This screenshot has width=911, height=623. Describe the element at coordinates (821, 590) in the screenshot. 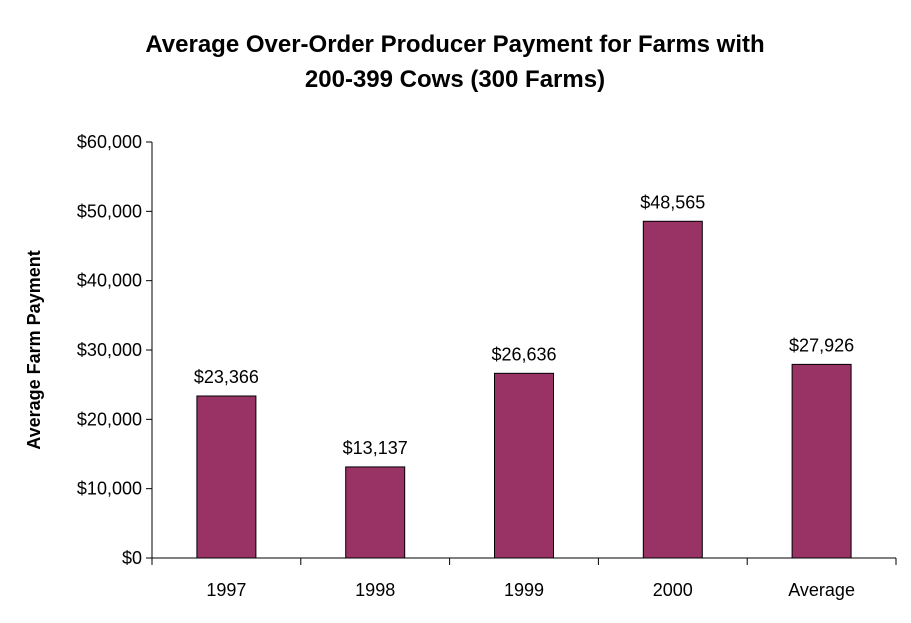

I see `x-tick-label-average: Average` at that location.